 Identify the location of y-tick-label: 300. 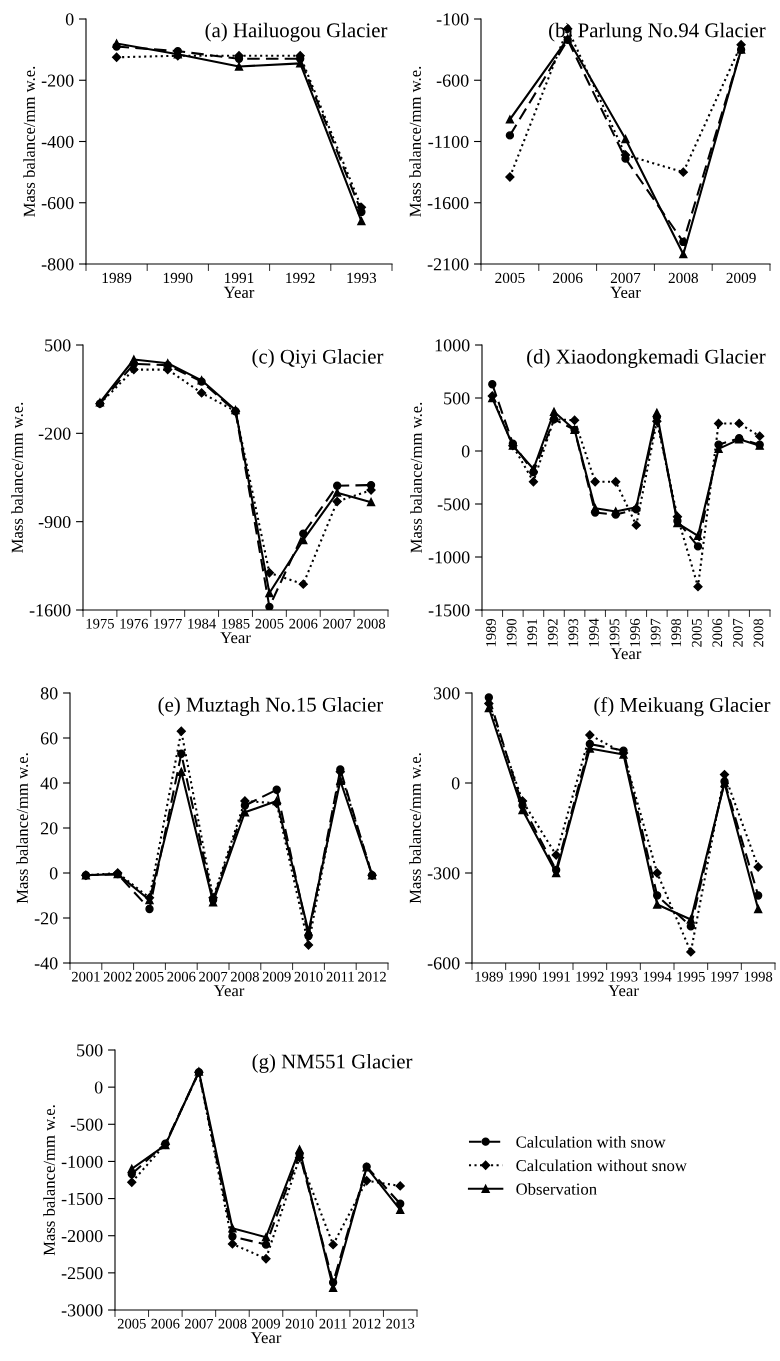
(446, 693).